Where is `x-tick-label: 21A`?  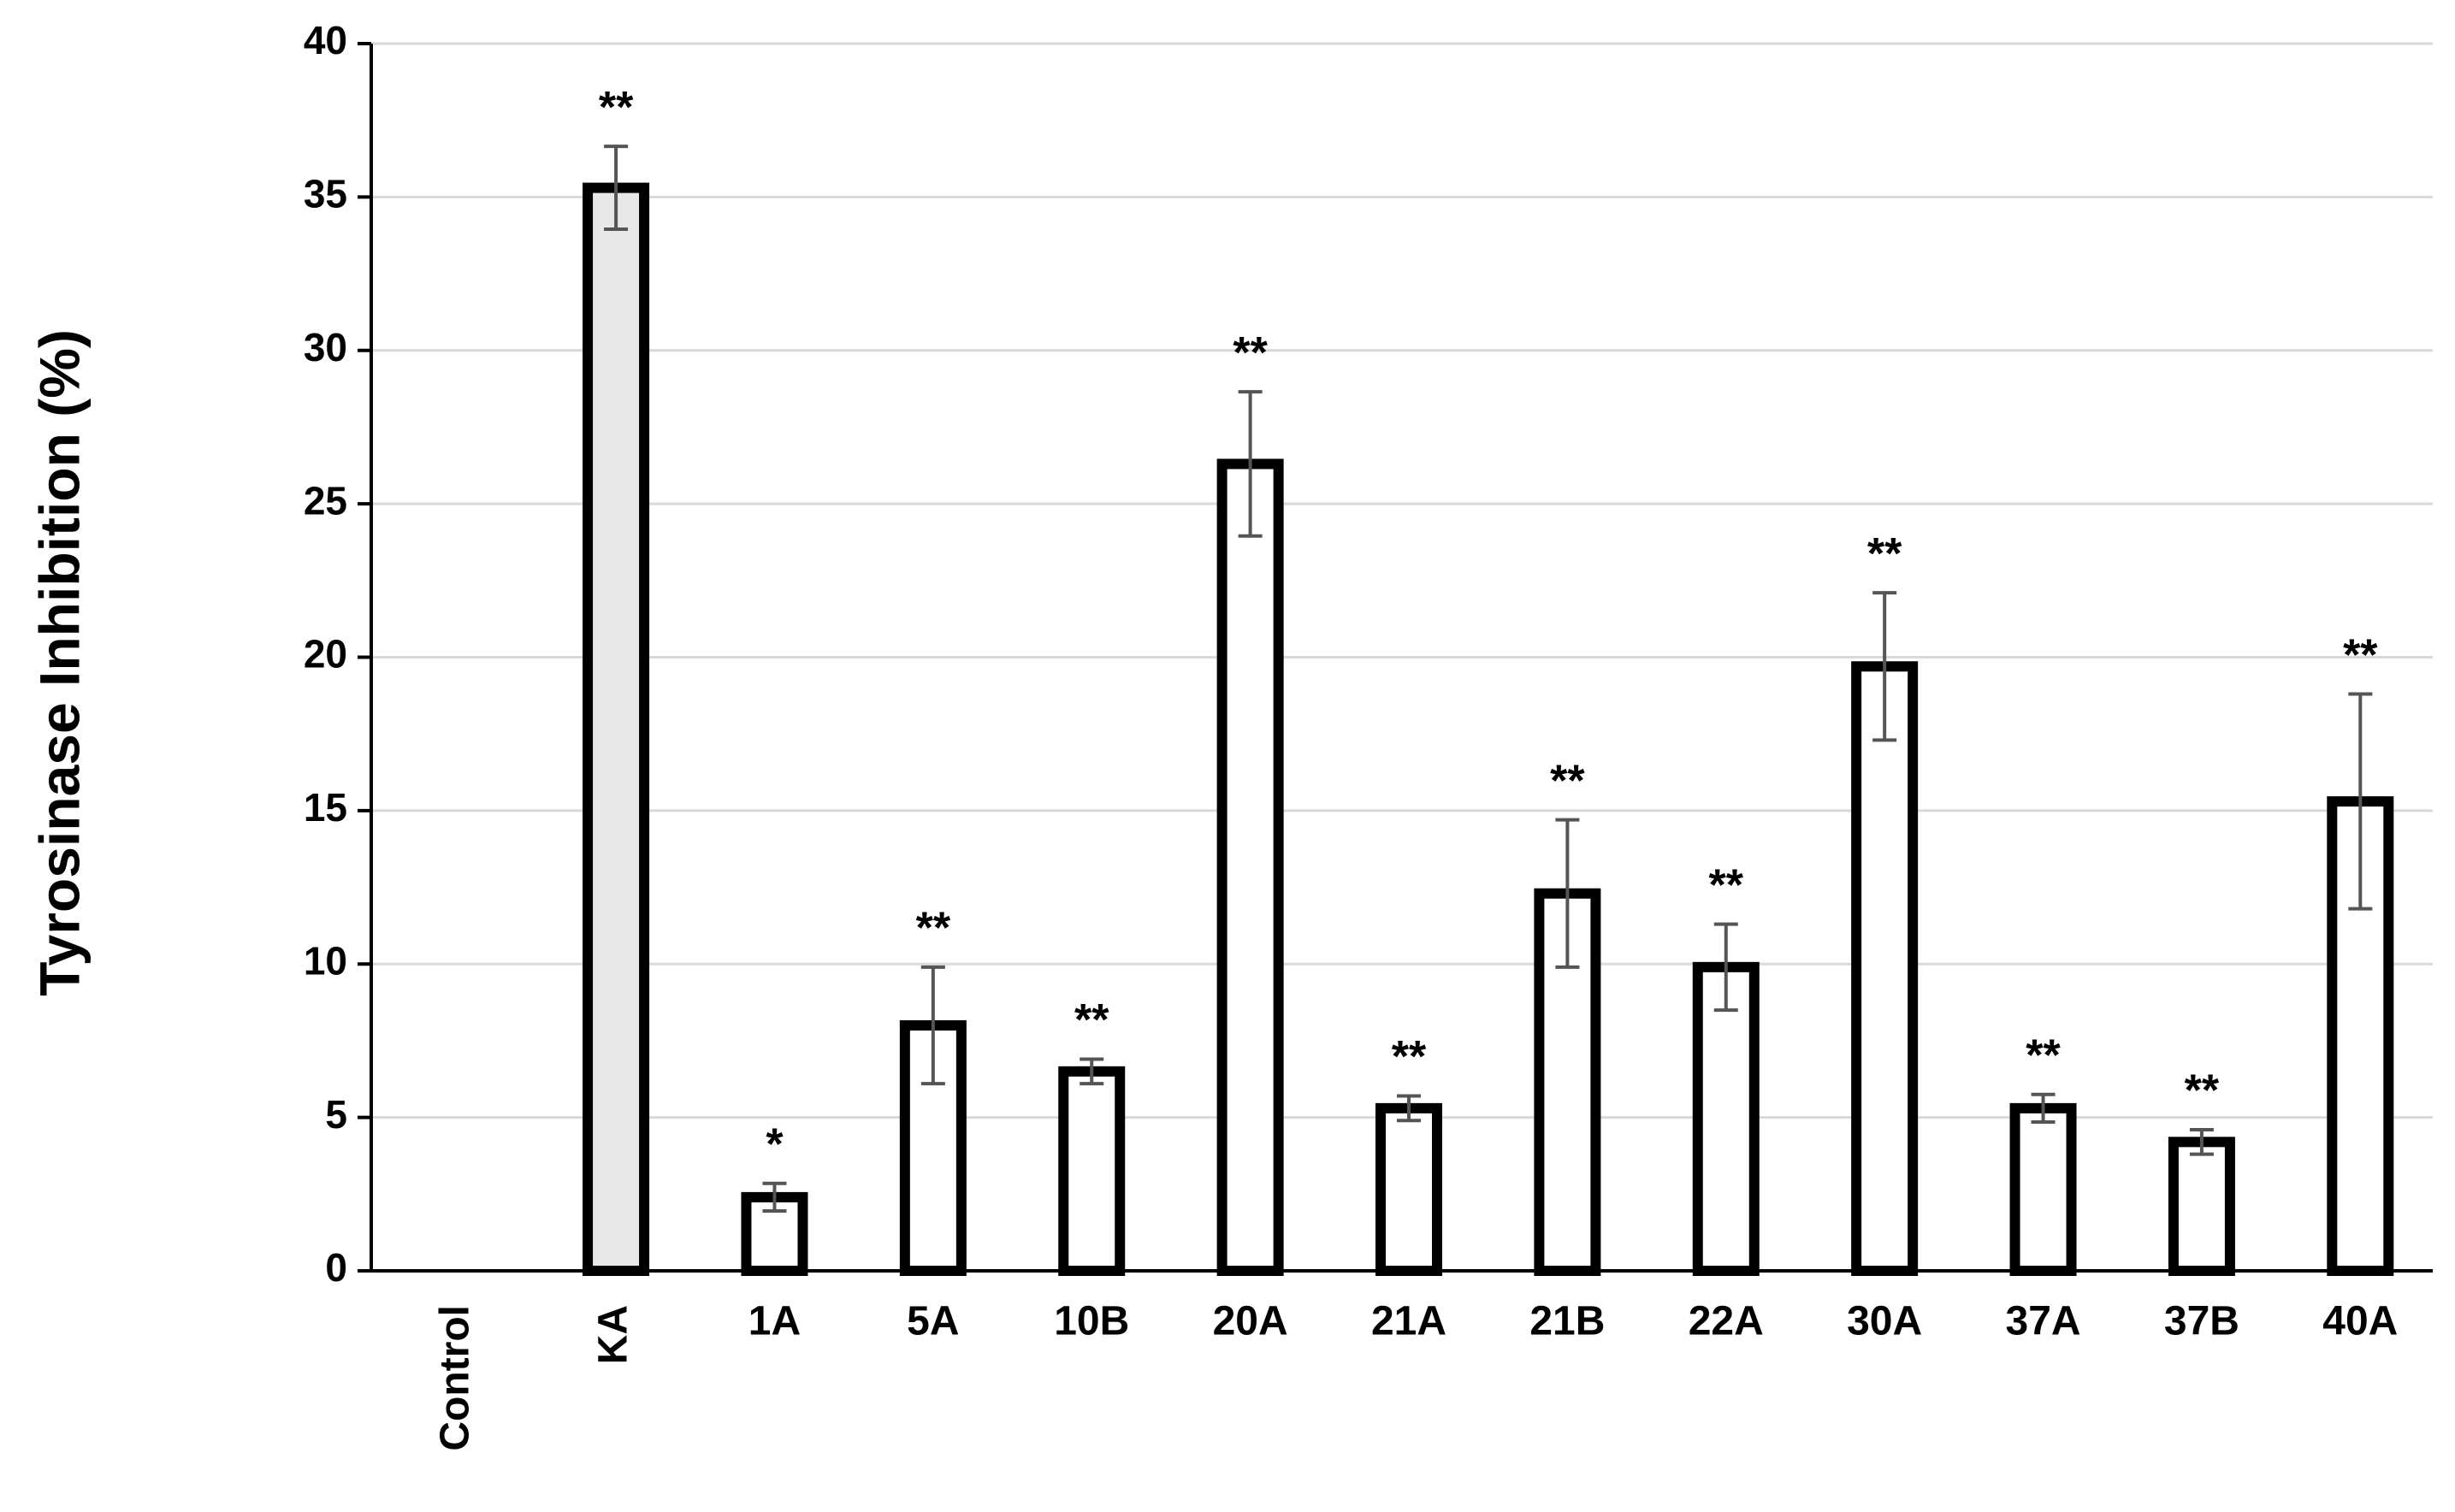
x-tick-label: 21A is located at coordinates (1408, 1321).